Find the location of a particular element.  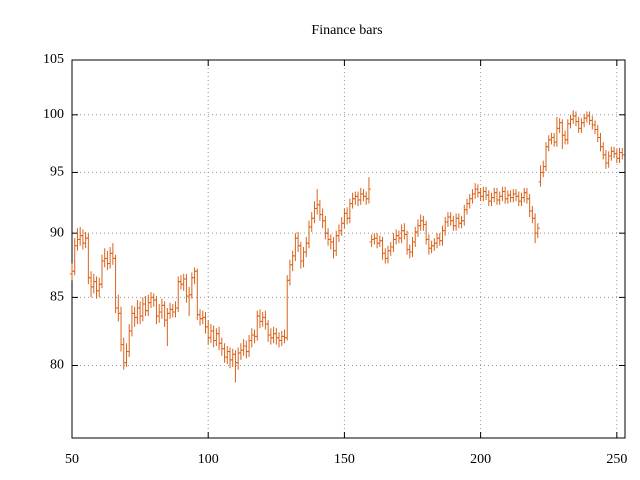

x-tick-label: 200 is located at coordinates (480, 459).